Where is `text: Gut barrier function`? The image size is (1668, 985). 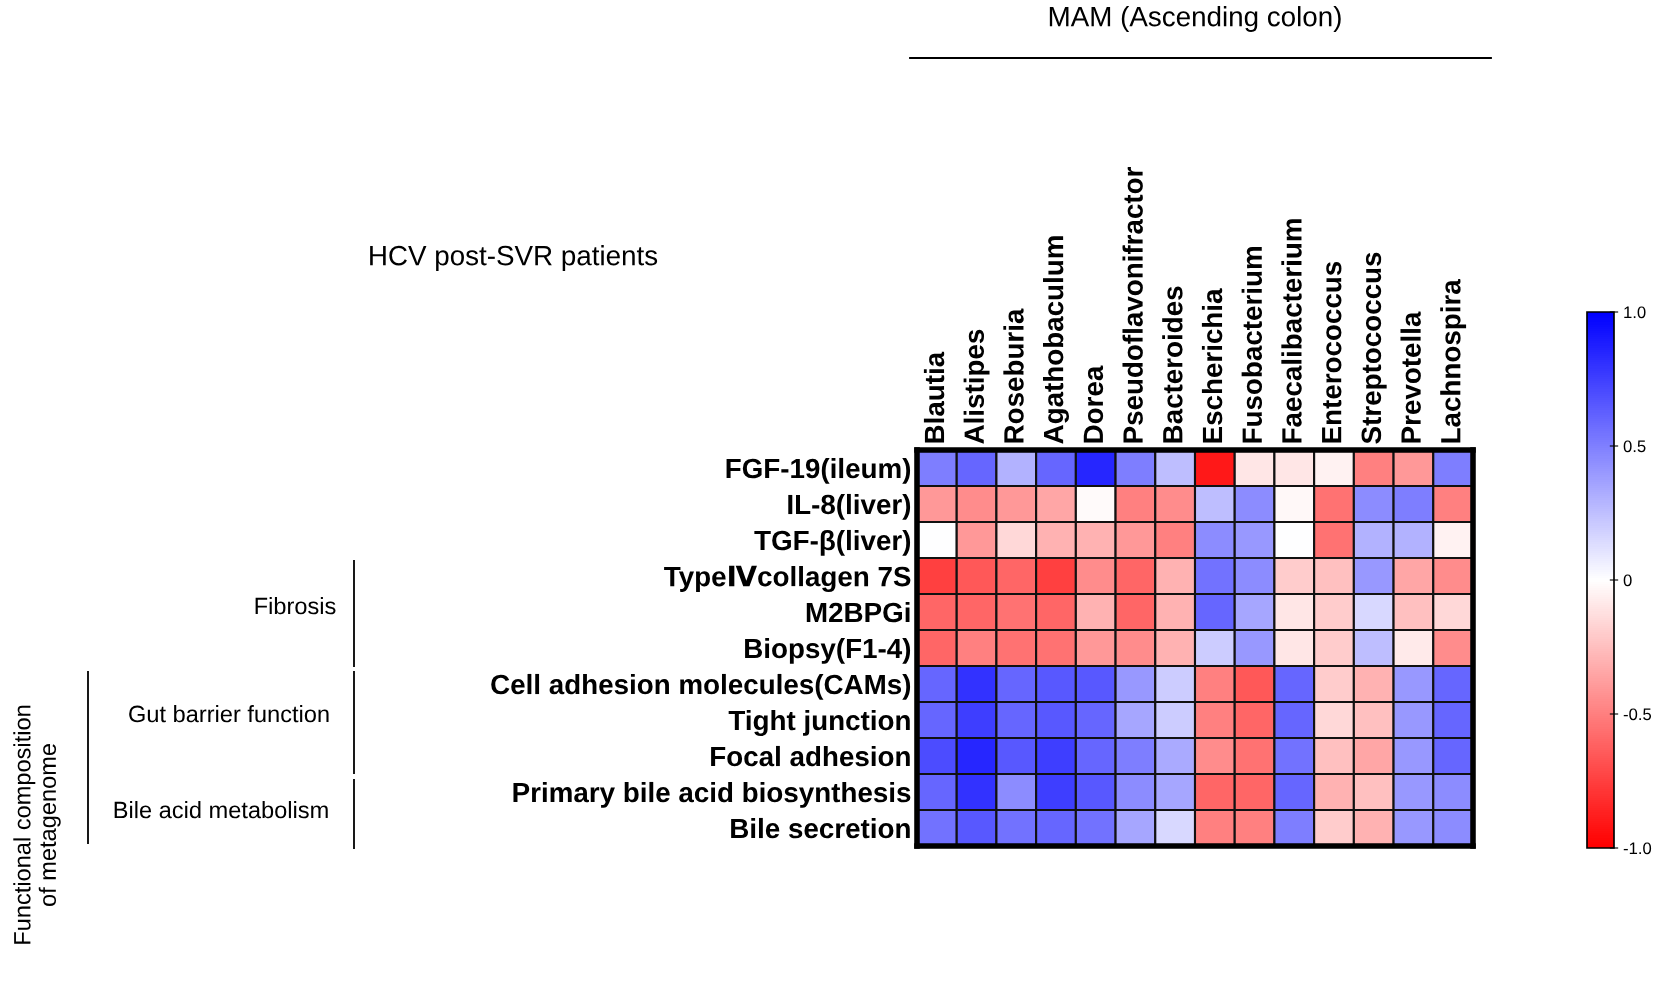
text: Gut barrier function is located at coordinates (229, 713).